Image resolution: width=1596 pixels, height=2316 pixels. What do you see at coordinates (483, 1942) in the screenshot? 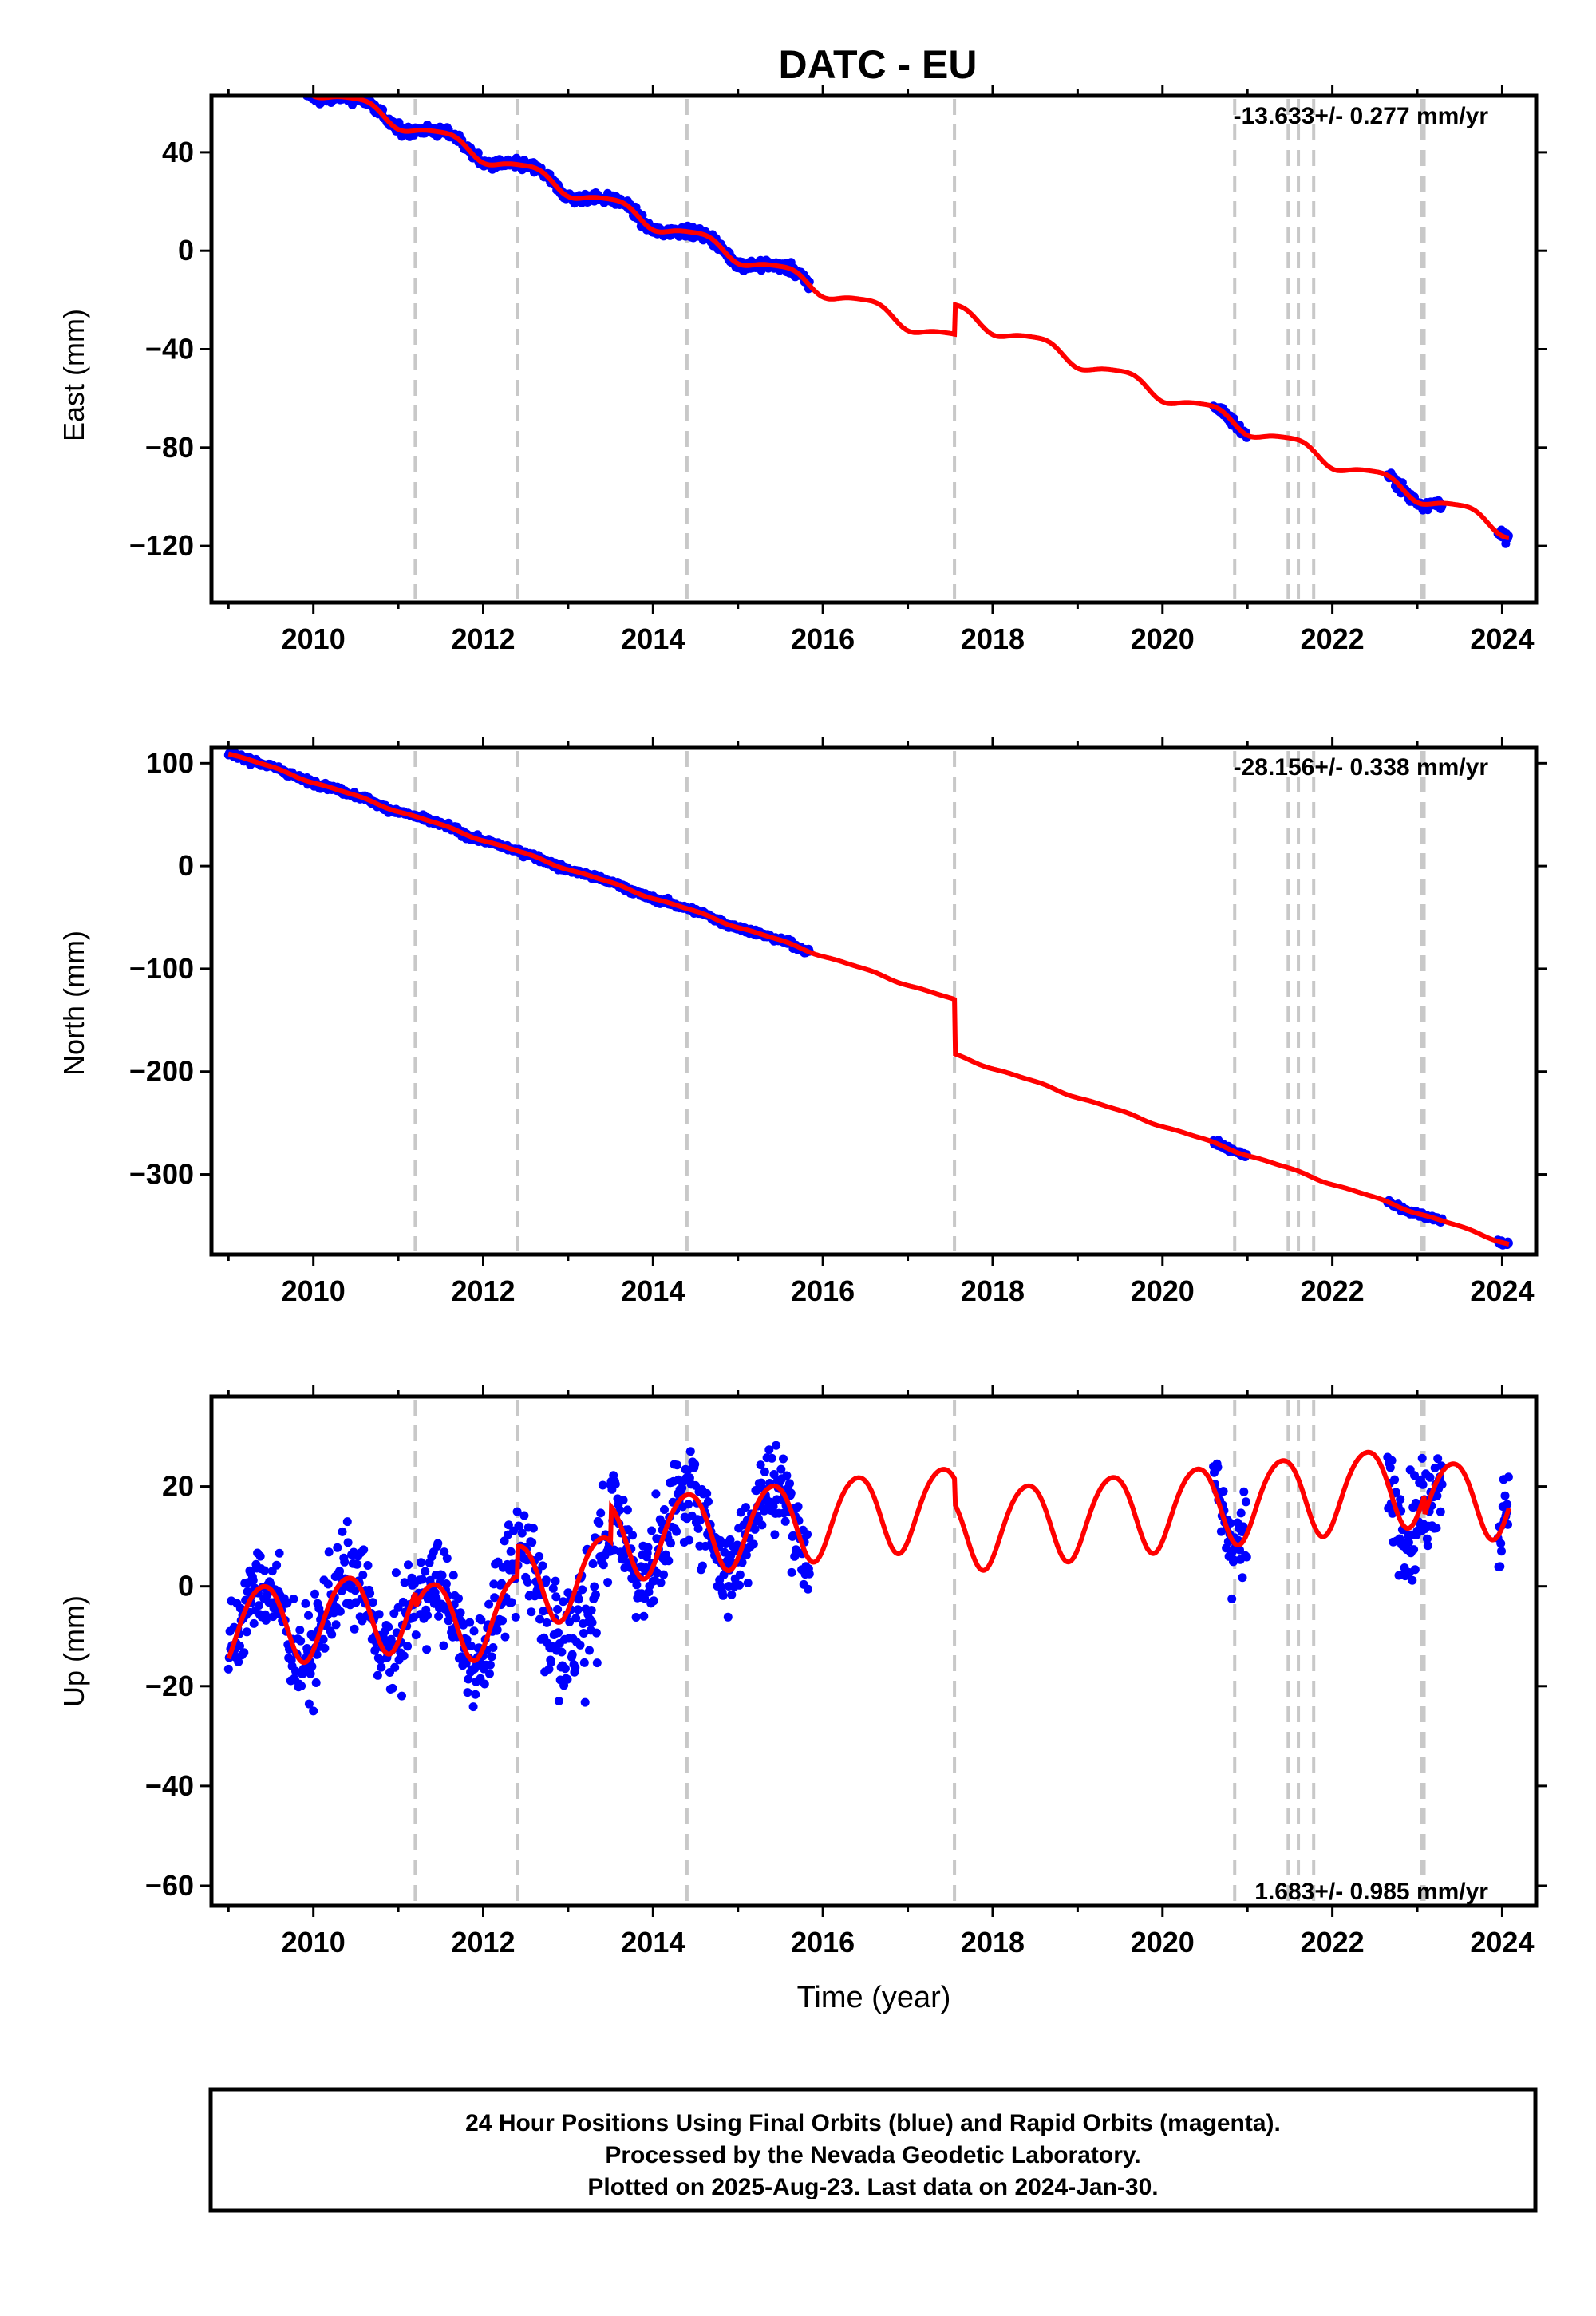
I see `x-tick-label: 2012` at bounding box center [483, 1942].